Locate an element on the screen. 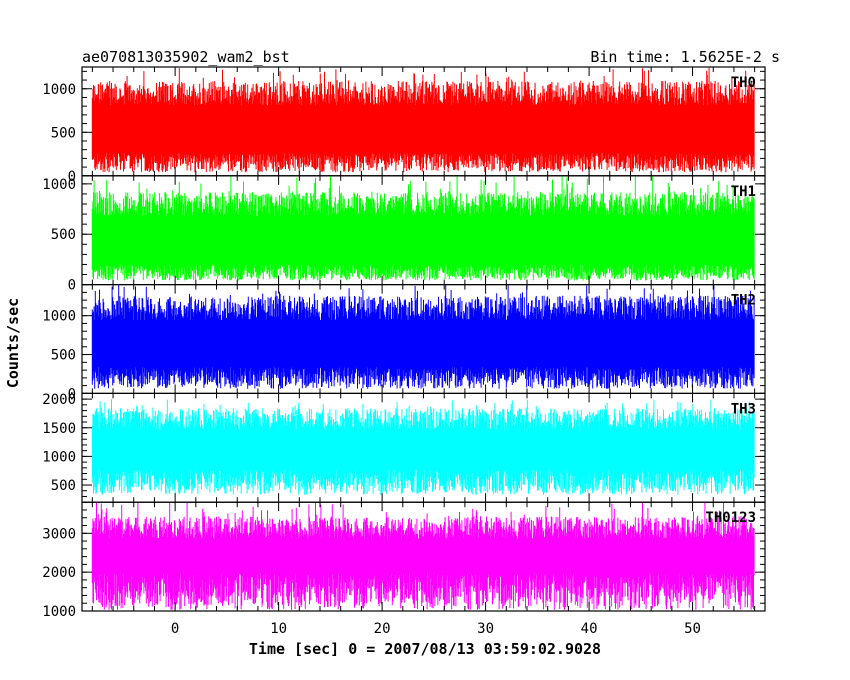 The image size is (850, 680). y-axis-label: Counts/sec is located at coordinates (13, 343).